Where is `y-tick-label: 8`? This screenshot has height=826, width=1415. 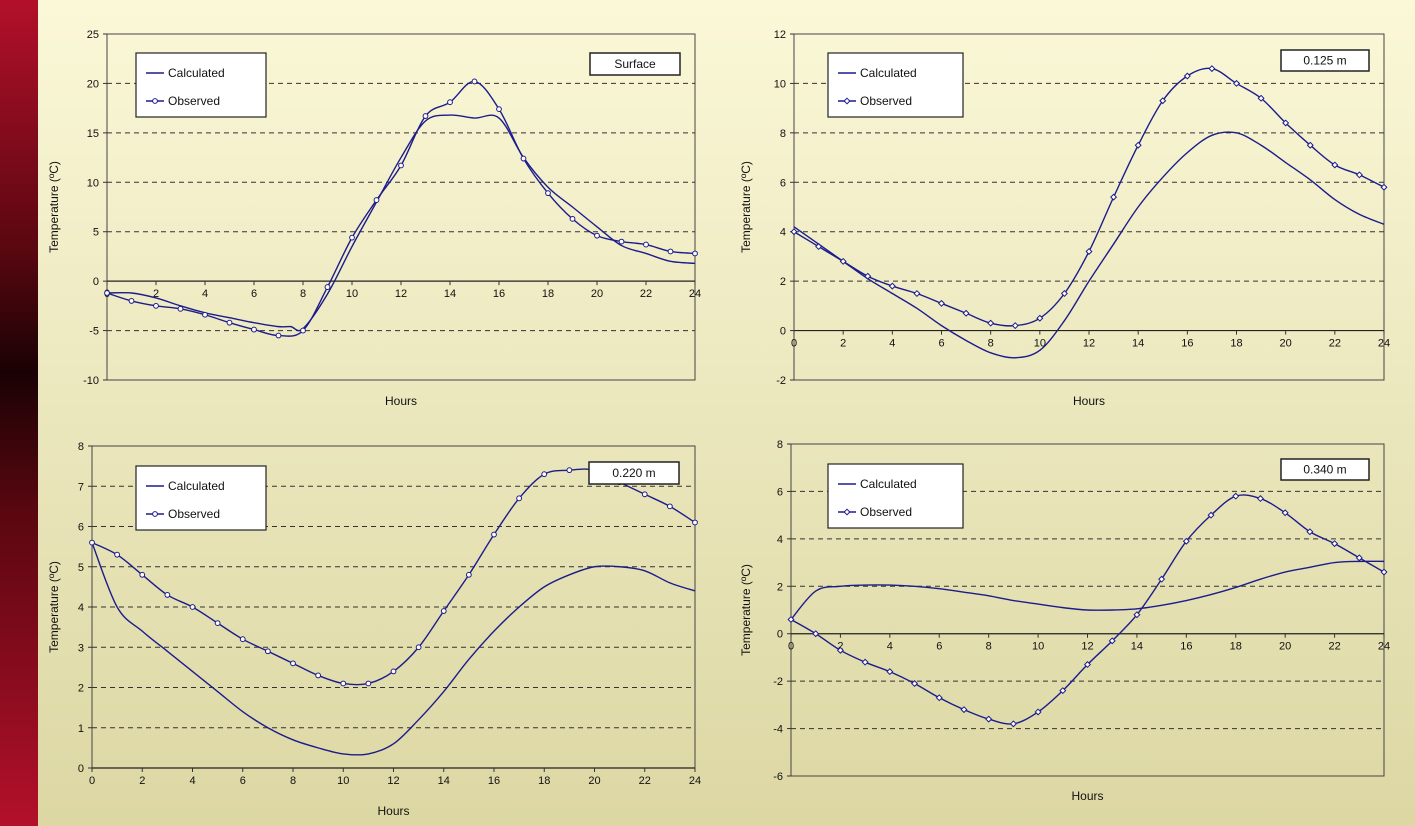
y-tick-label: 8 is located at coordinates (780, 445).